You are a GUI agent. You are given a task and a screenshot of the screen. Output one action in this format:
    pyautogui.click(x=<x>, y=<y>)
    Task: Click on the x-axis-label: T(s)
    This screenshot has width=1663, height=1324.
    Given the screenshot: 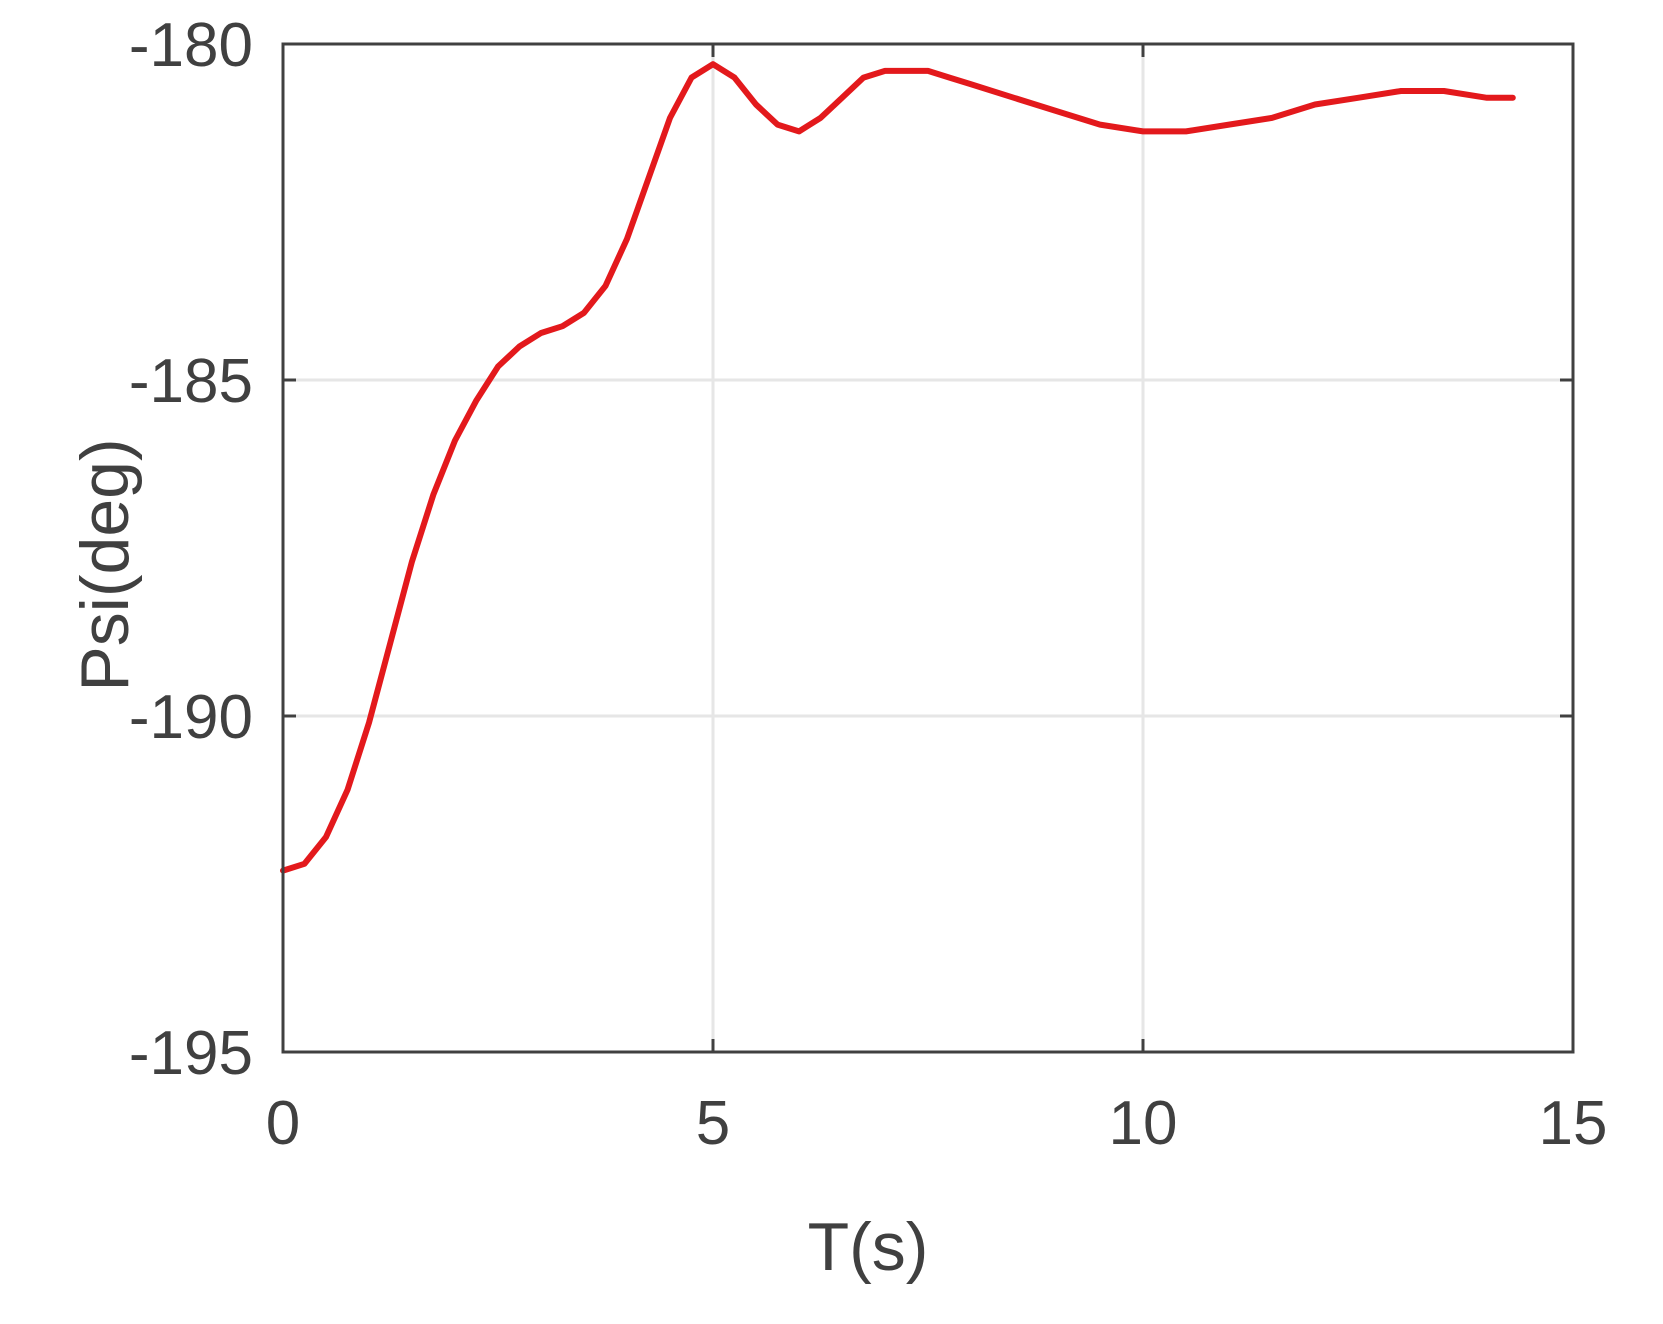 What is the action you would take?
    pyautogui.click(x=868, y=1247)
    